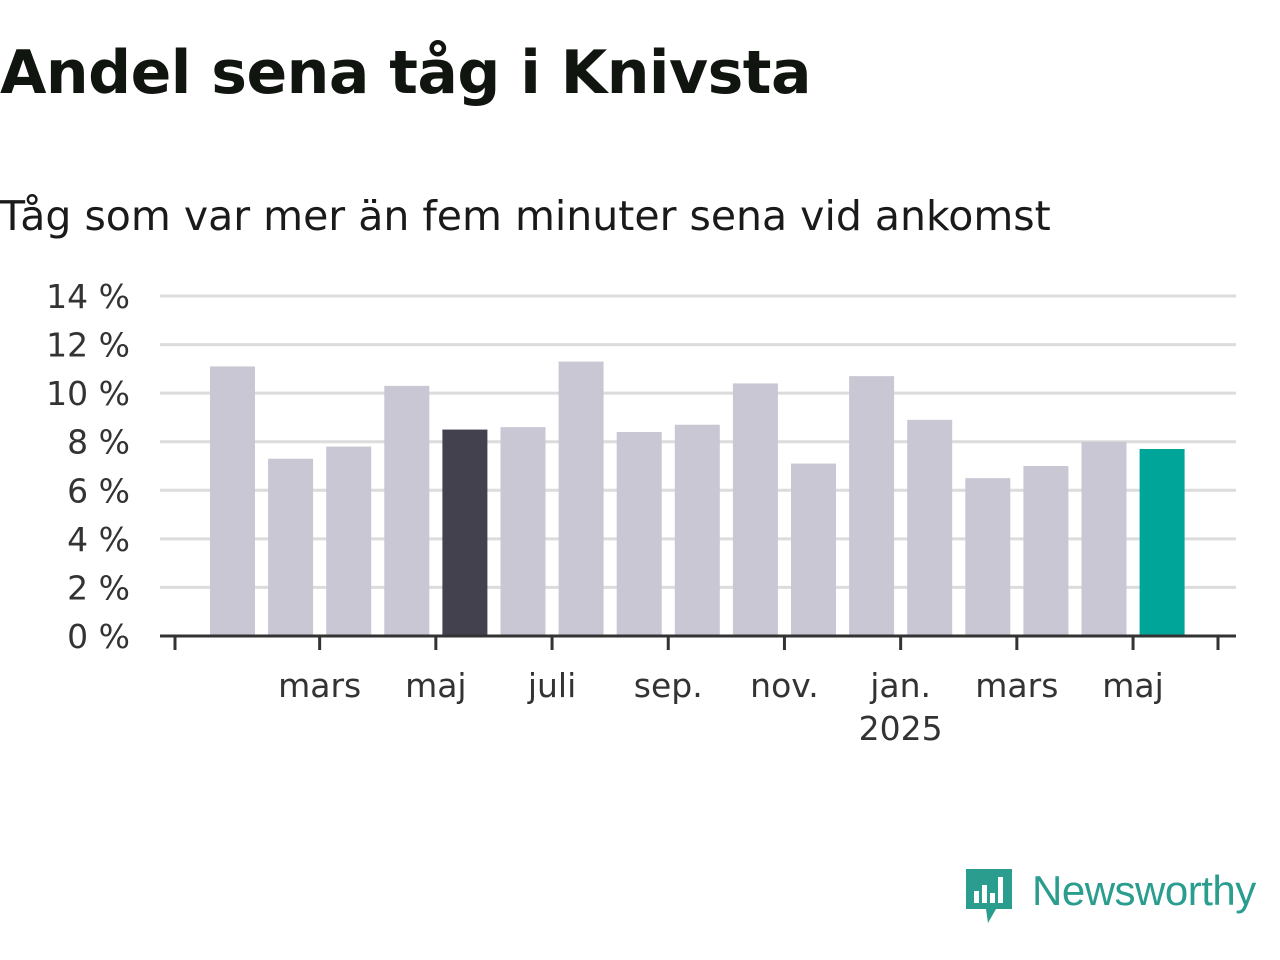  What do you see at coordinates (88, 466) in the screenshot?
I see `y-axis-labels: 0 % 2 % 4 % 6 % 8 % 10 % 12 % 14 %` at bounding box center [88, 466].